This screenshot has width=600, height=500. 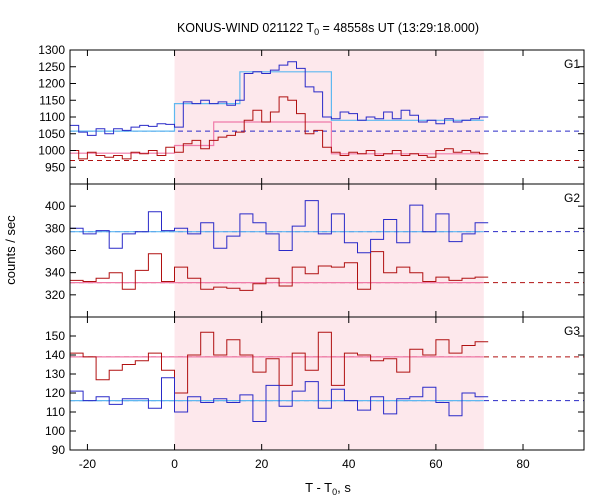 What do you see at coordinates (55, 336) in the screenshot?
I see `y-tick-label: 150` at bounding box center [55, 336].